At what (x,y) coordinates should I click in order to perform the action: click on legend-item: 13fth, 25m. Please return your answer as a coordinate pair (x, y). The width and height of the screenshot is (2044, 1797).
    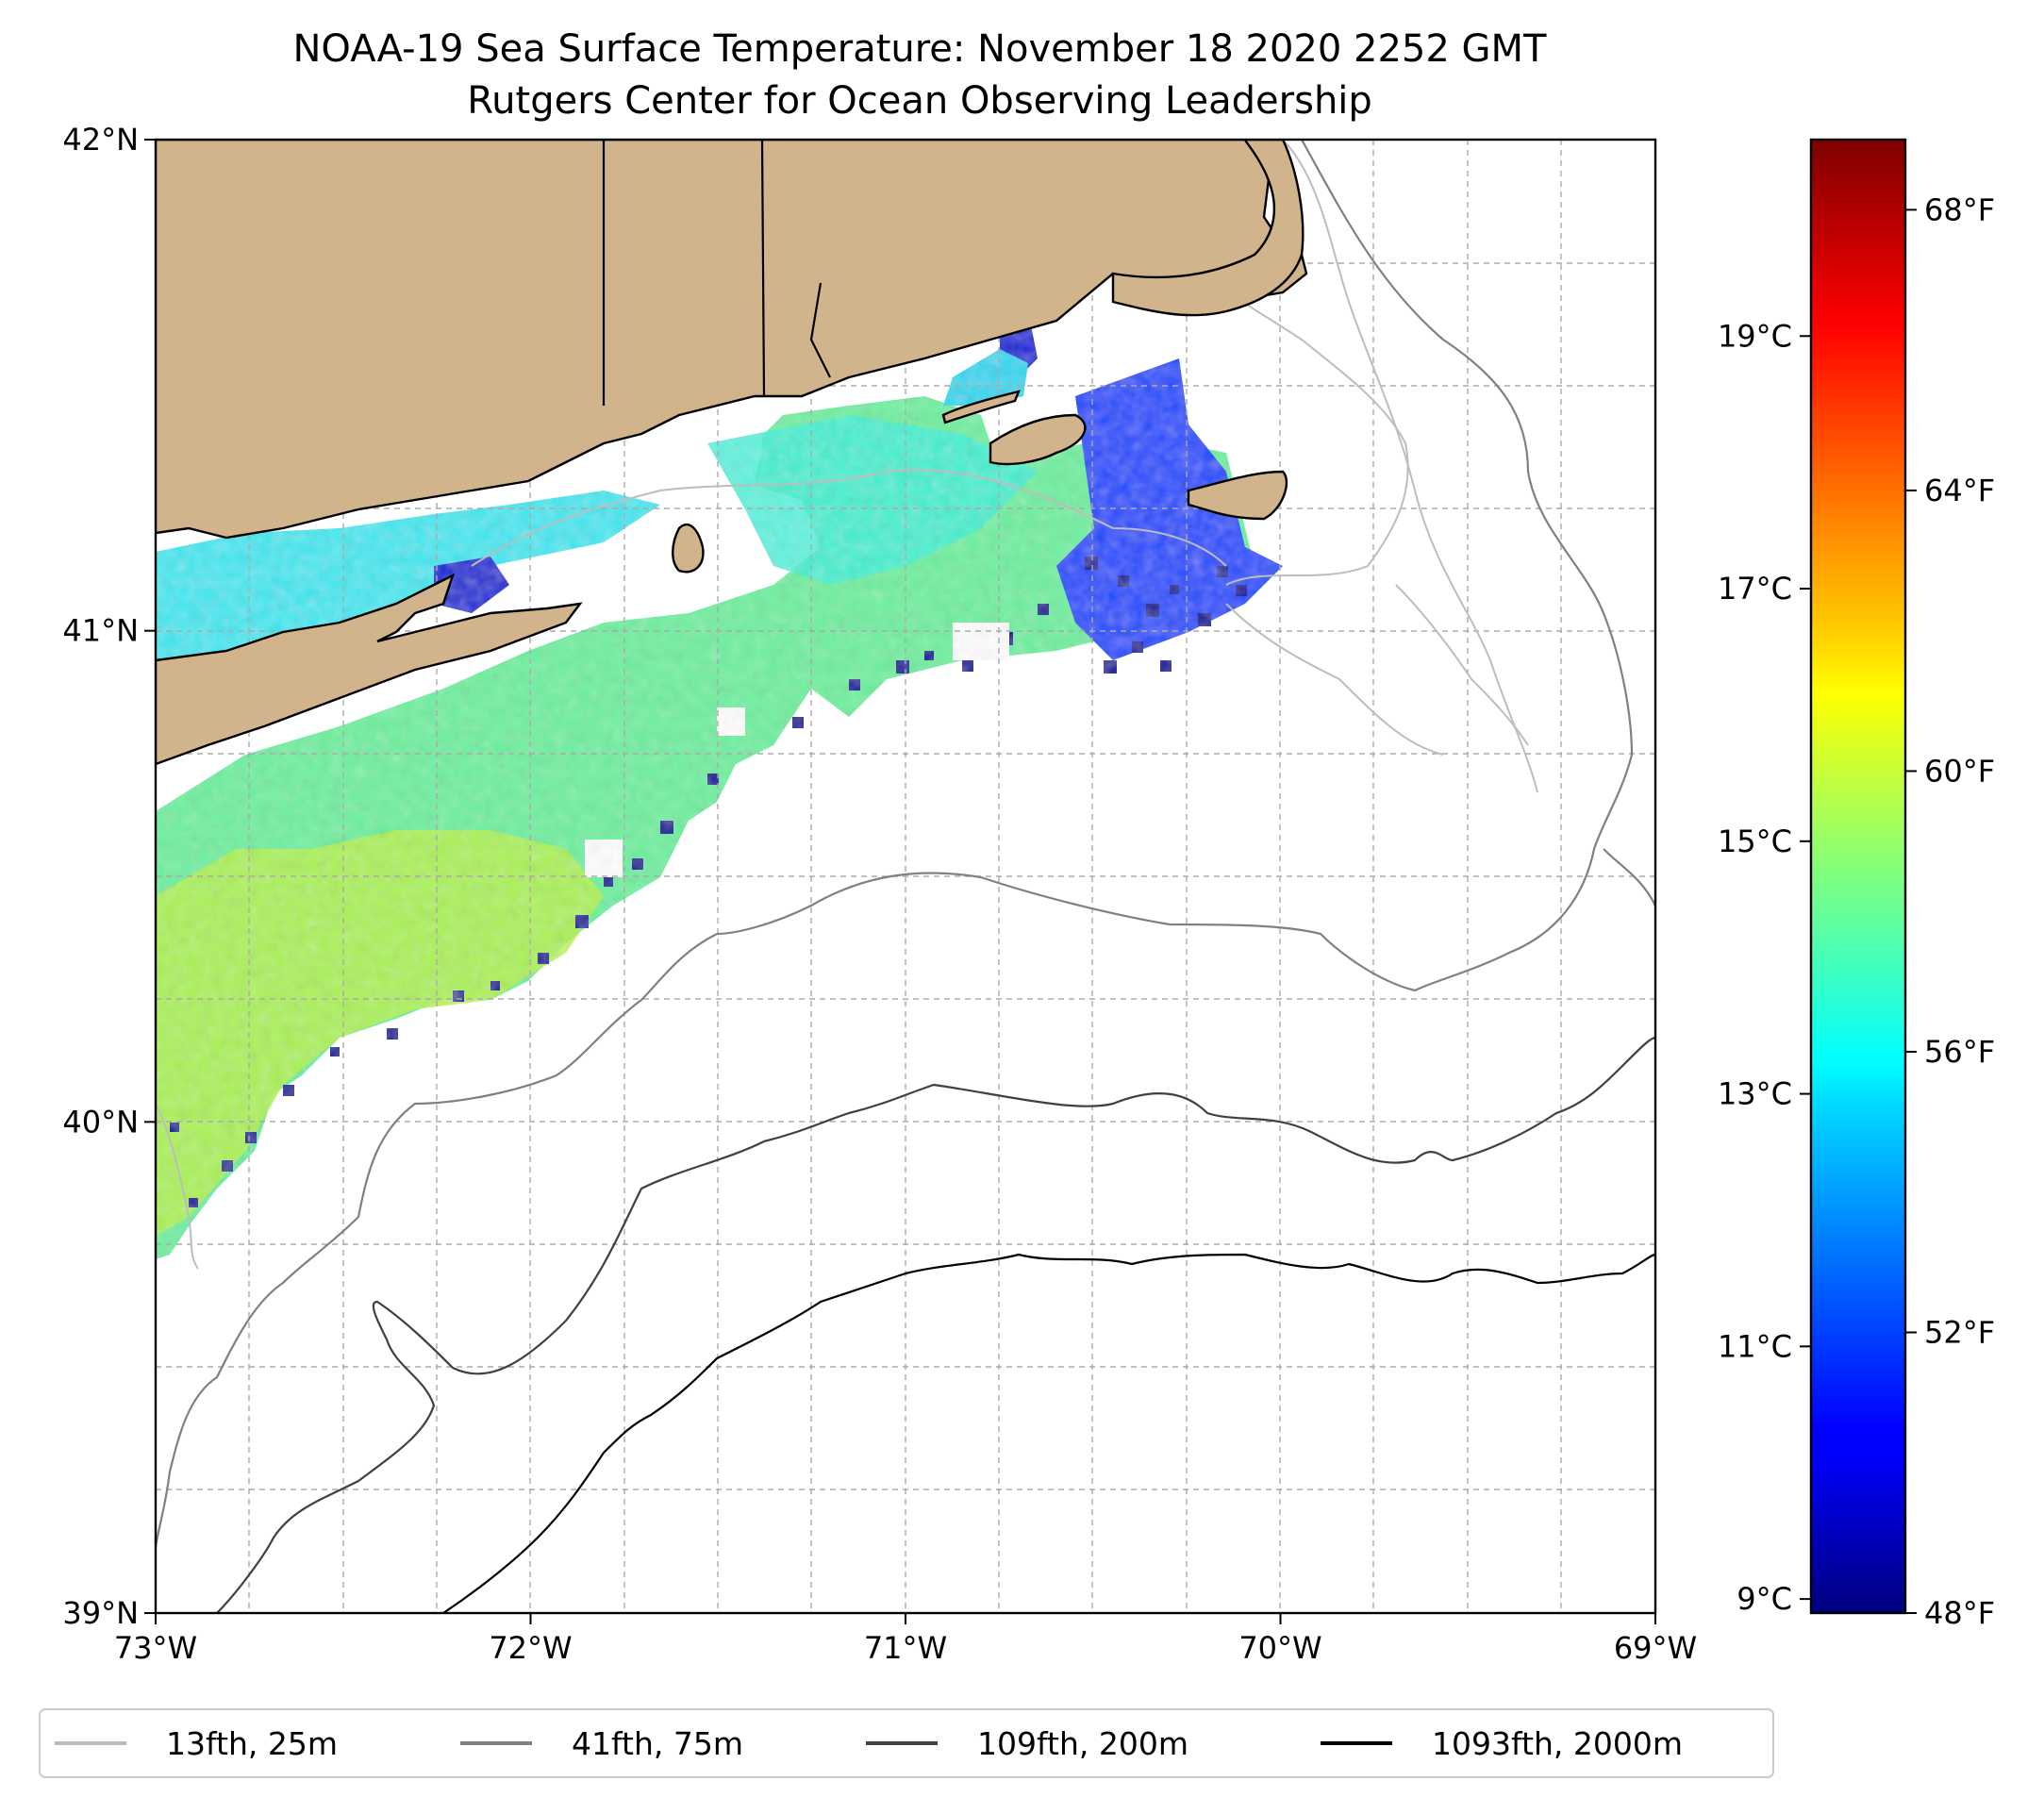
    Looking at the image, I should click on (197, 1743).